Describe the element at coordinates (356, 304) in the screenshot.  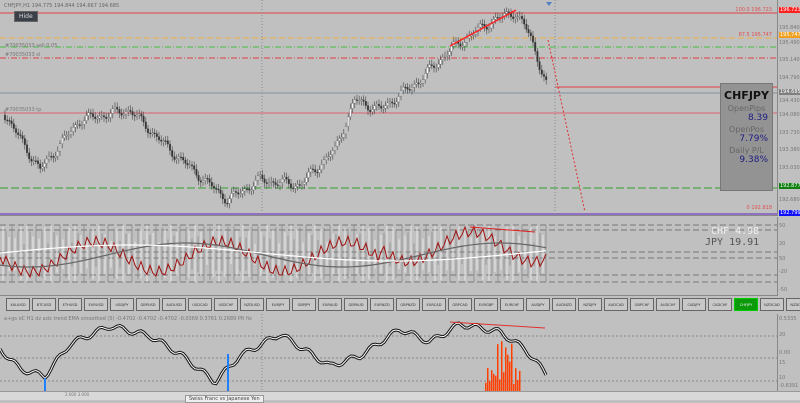
I see `symbol-button-gbpaud: GBPAUD` at that location.